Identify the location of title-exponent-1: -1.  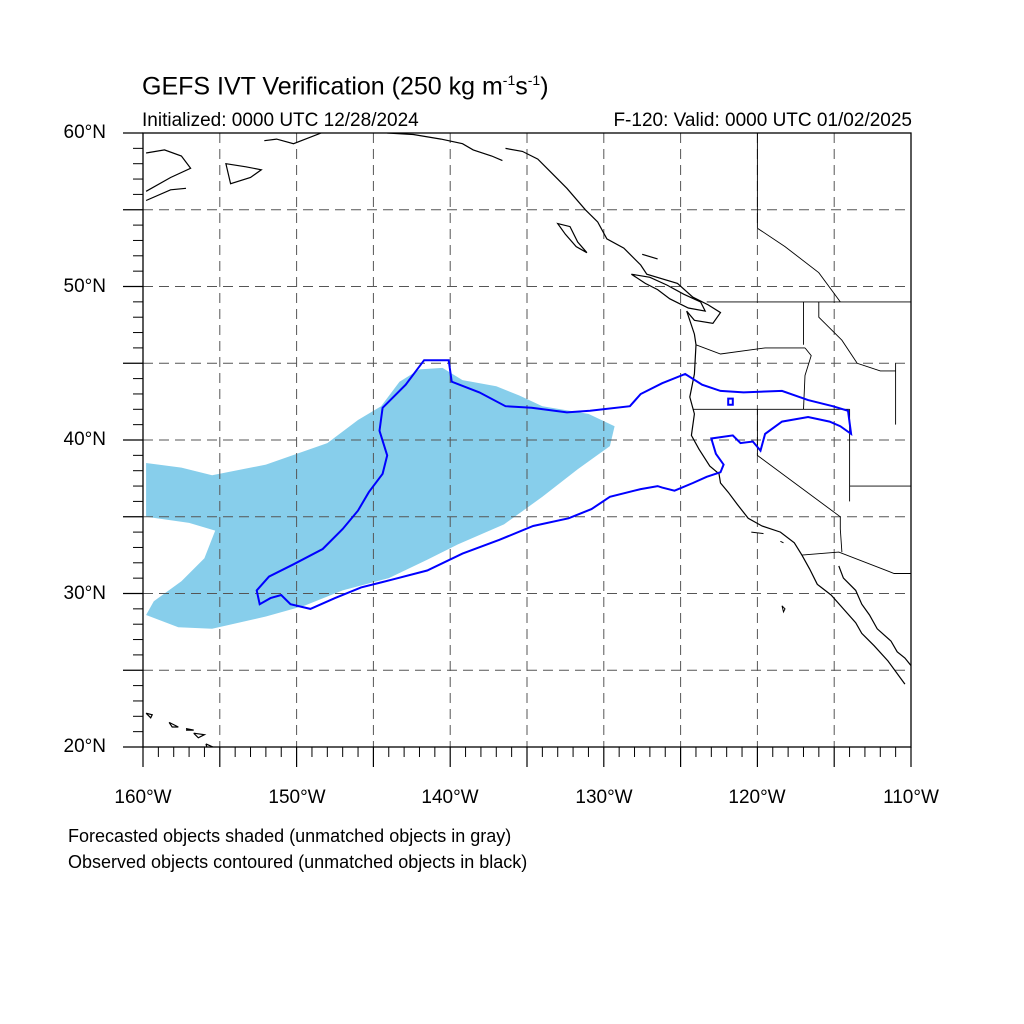
(509, 80).